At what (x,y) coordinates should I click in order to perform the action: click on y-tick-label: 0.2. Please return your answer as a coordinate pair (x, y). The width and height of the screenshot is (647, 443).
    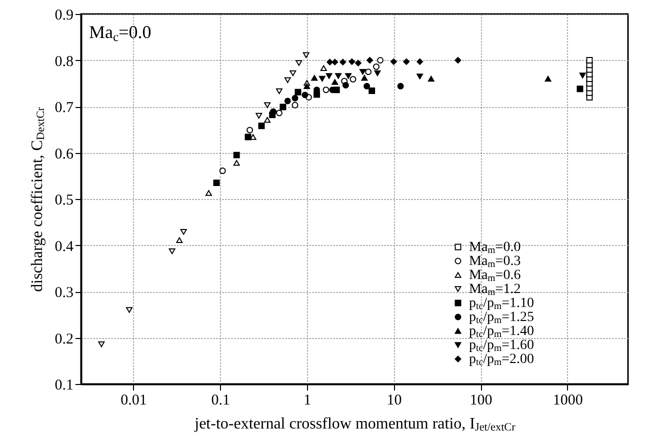
    Looking at the image, I should click on (64, 339).